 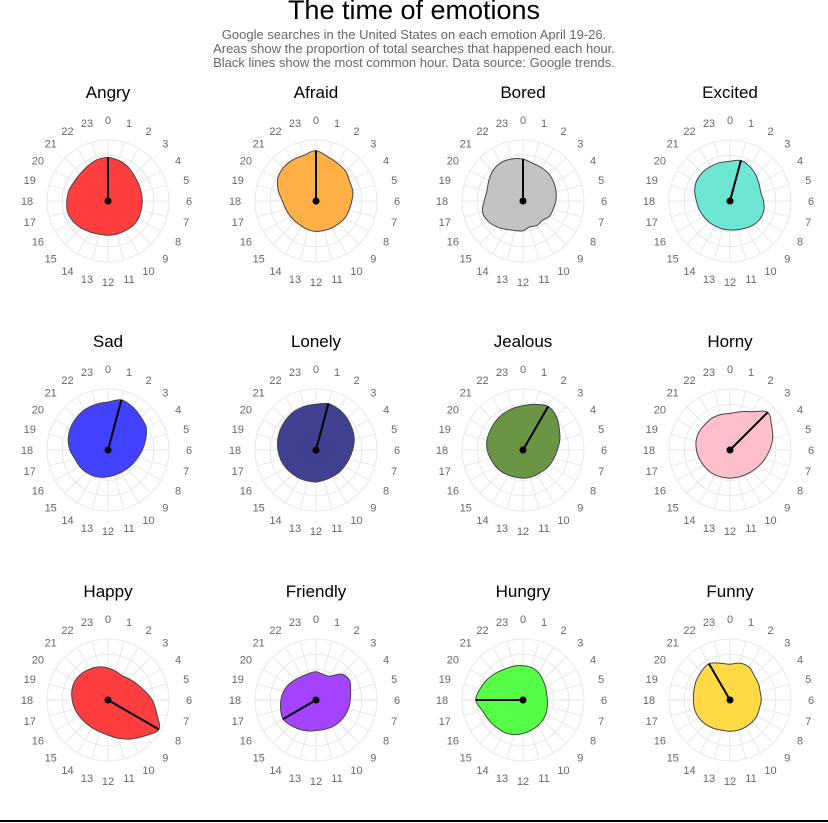 What do you see at coordinates (316, 341) in the screenshot?
I see `panel-title: Lonely` at bounding box center [316, 341].